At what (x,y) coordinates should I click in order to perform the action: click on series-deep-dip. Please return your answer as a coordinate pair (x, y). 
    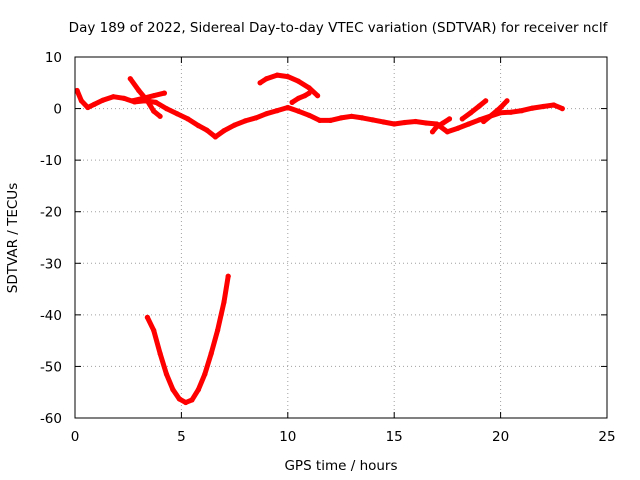
    Looking at the image, I should click on (187, 339).